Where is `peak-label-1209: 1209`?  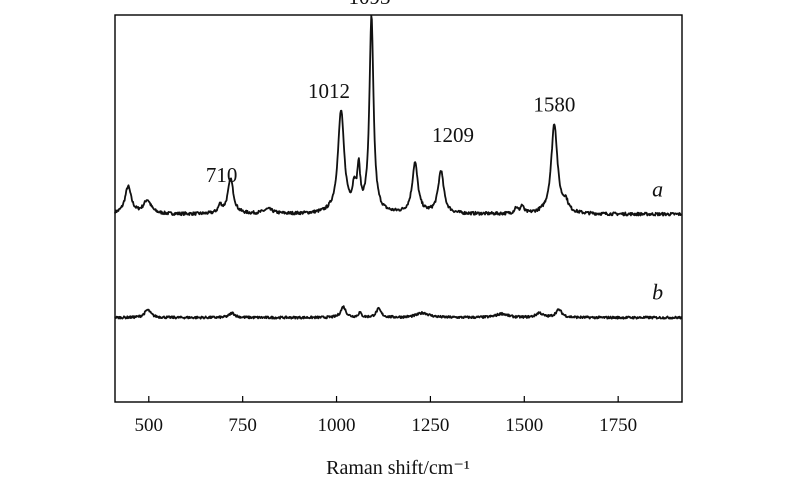
peak-label-1209: 1209 is located at coordinates (453, 135).